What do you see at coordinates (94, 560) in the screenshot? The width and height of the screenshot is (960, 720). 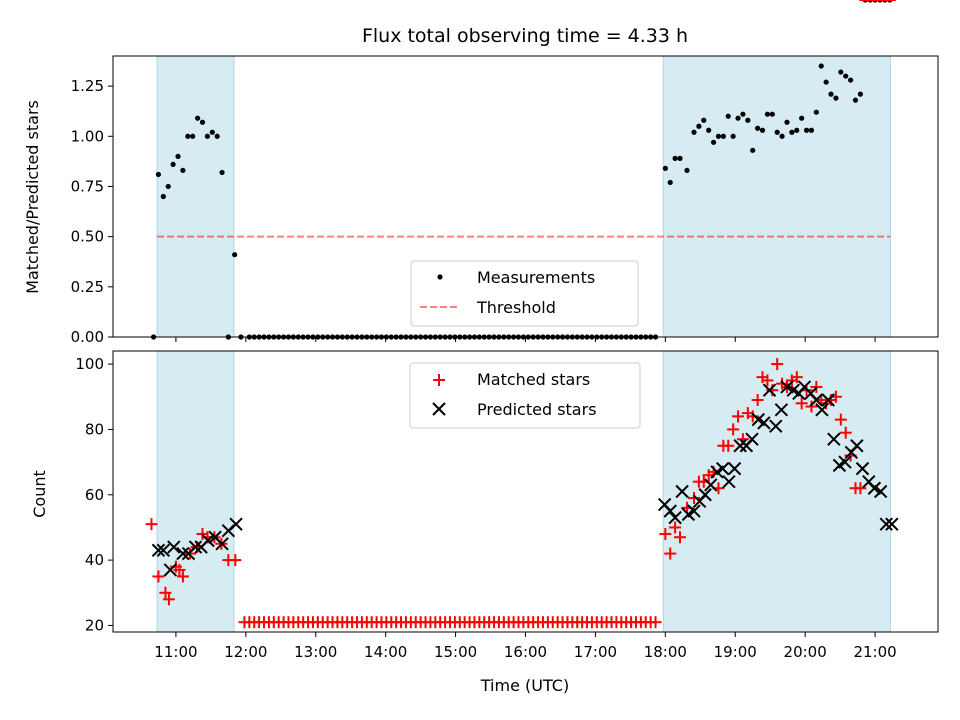 I see `y-tick-label: 40` at bounding box center [94, 560].